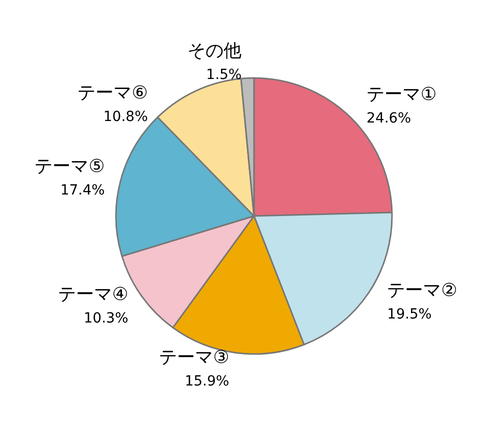 This screenshot has width=478, height=429. I want to click on slice-label: テーマ④, so click(93, 294).